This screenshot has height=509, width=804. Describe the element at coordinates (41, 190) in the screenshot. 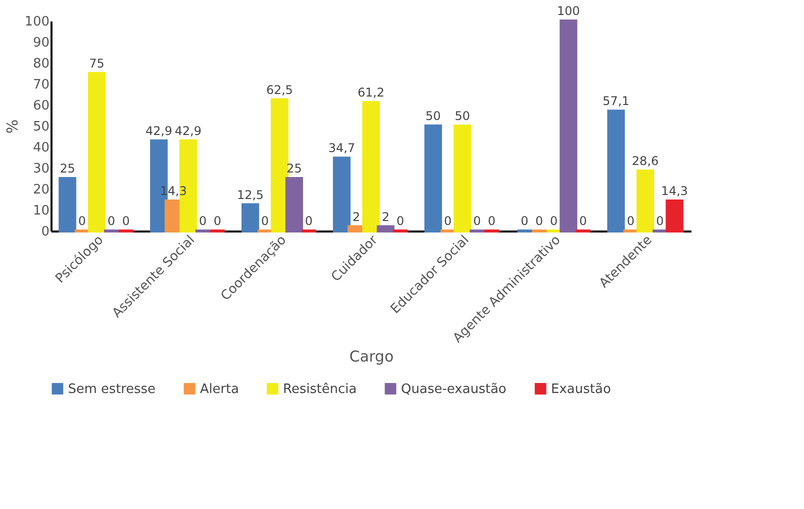

I see `y-tick-label: 20` at that location.